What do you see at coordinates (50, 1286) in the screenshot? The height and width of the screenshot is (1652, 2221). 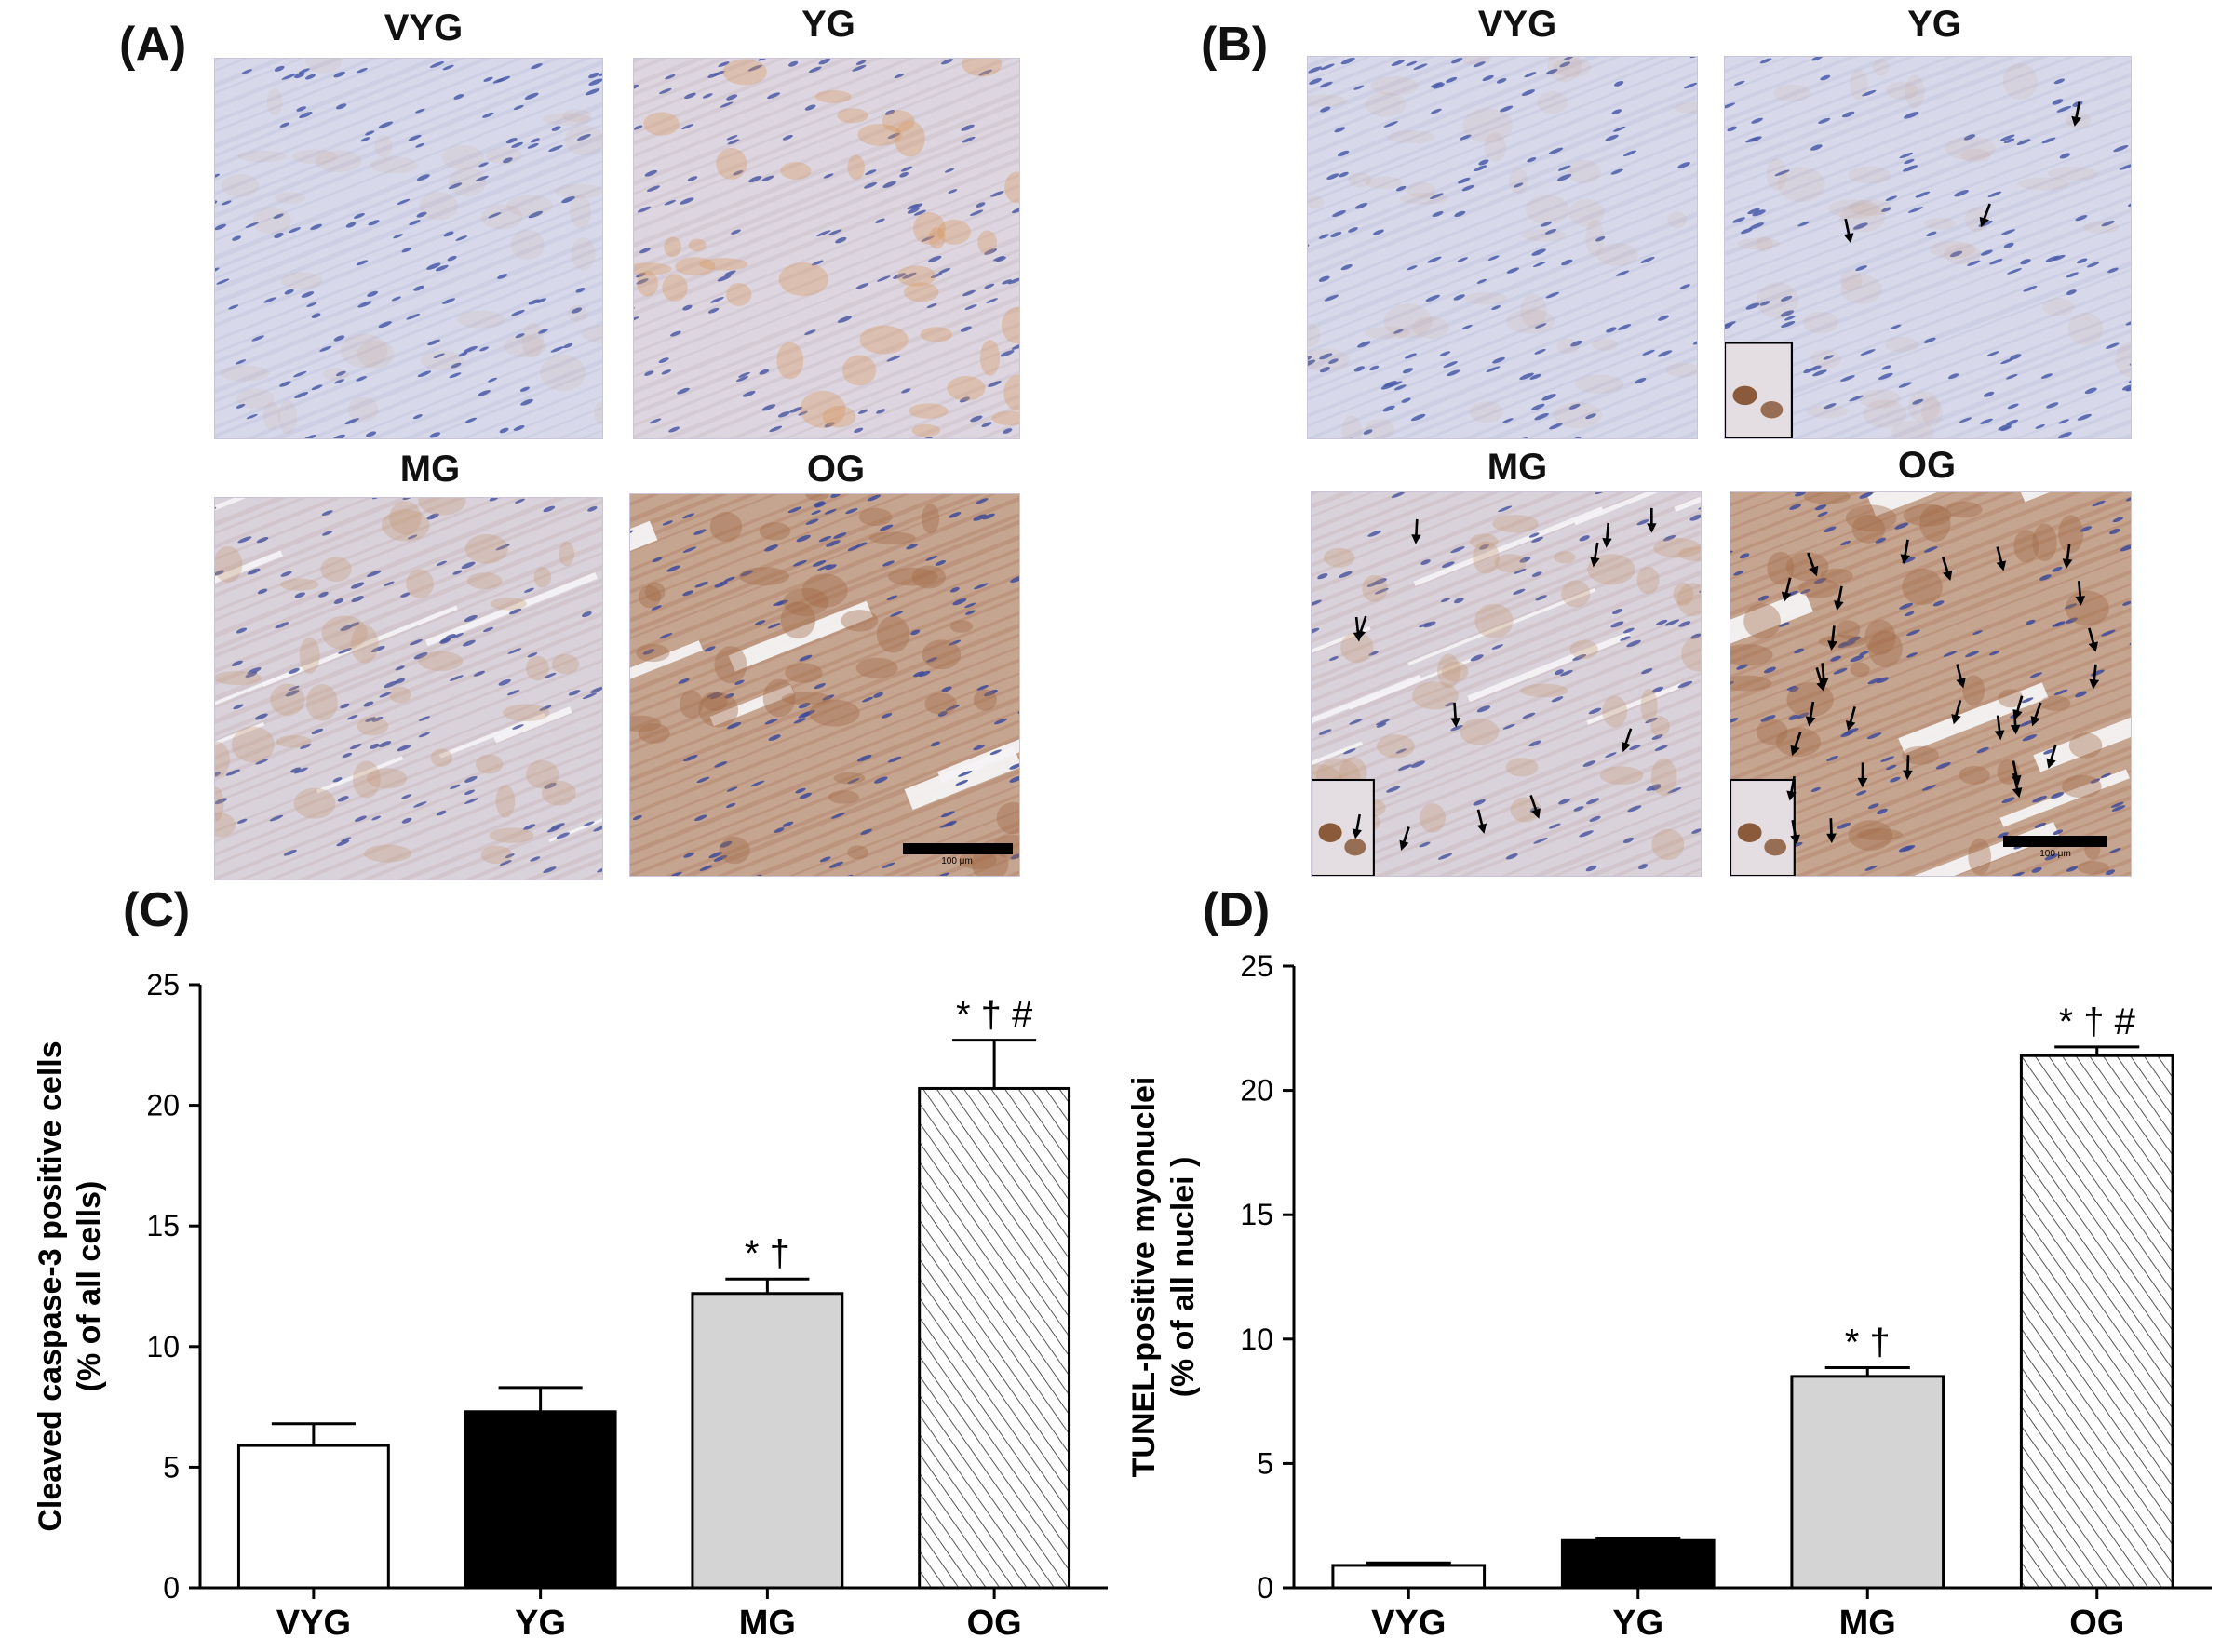 I see `y-axis-label: Cleaved caspase-3 positive cells` at bounding box center [50, 1286].